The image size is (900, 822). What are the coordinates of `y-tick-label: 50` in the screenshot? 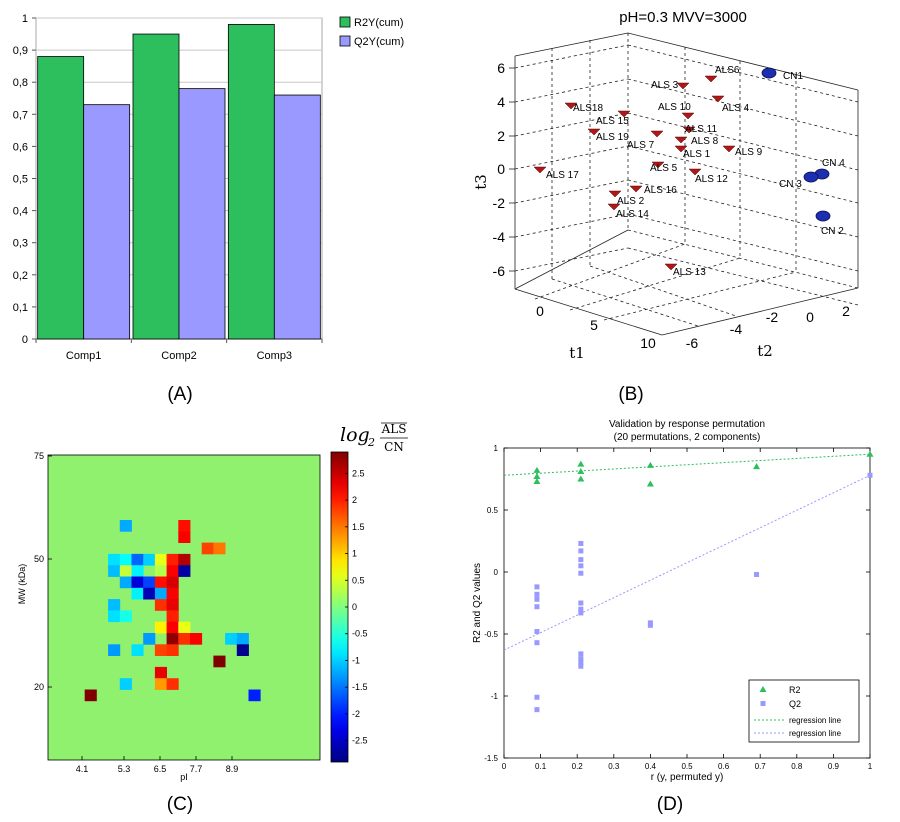 It's located at (39, 559).